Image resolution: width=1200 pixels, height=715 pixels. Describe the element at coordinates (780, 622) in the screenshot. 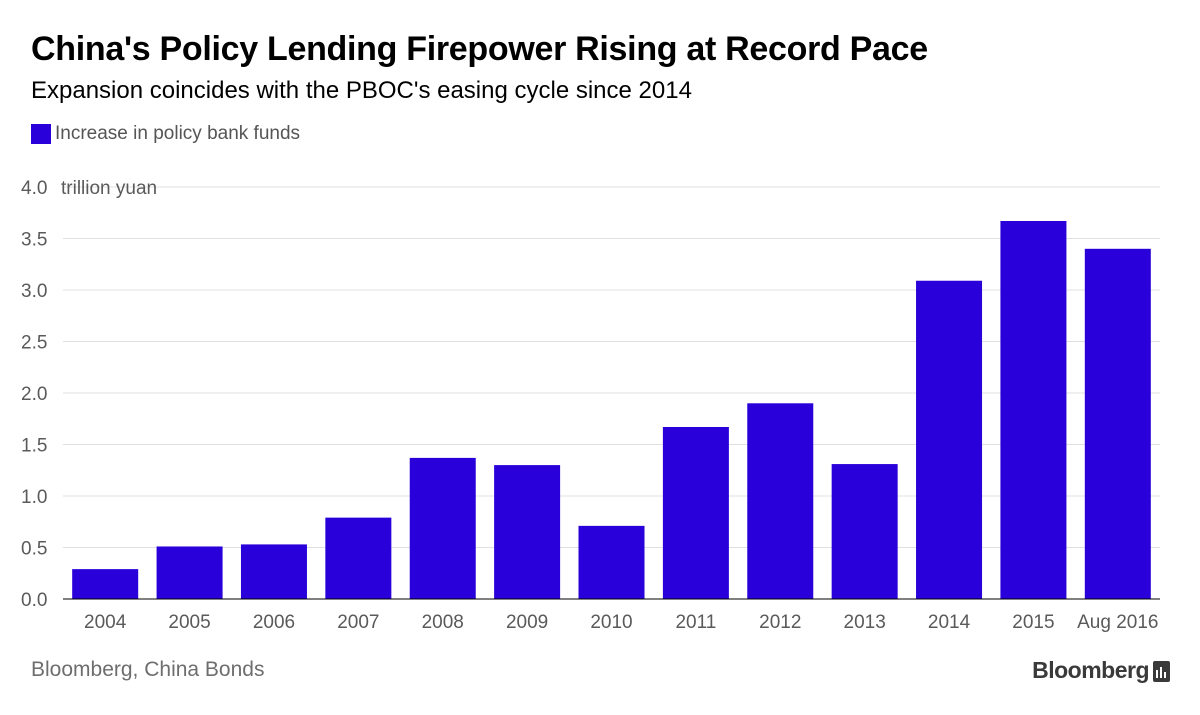

I see `x-tick-label: 2012` at that location.